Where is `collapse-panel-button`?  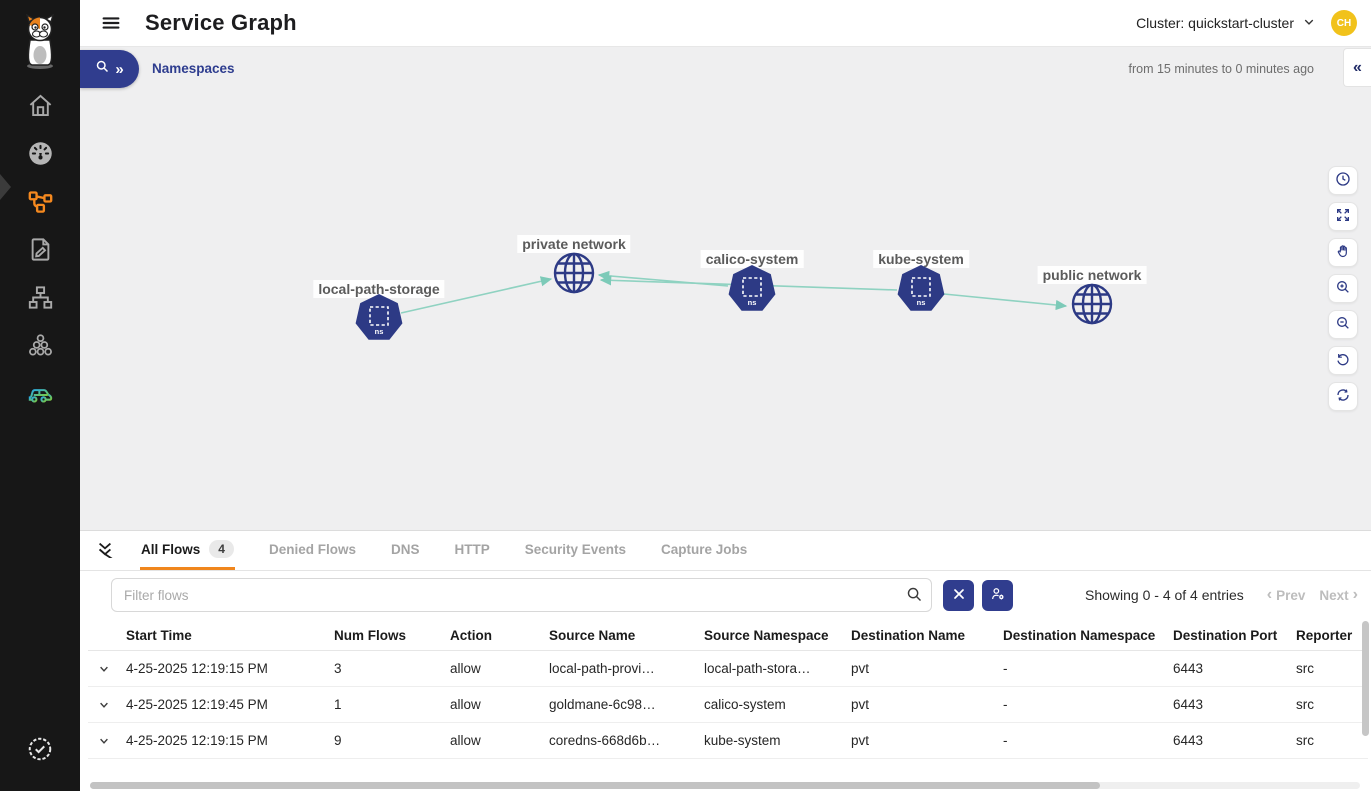 collapse-panel-button is located at coordinates (108, 552).